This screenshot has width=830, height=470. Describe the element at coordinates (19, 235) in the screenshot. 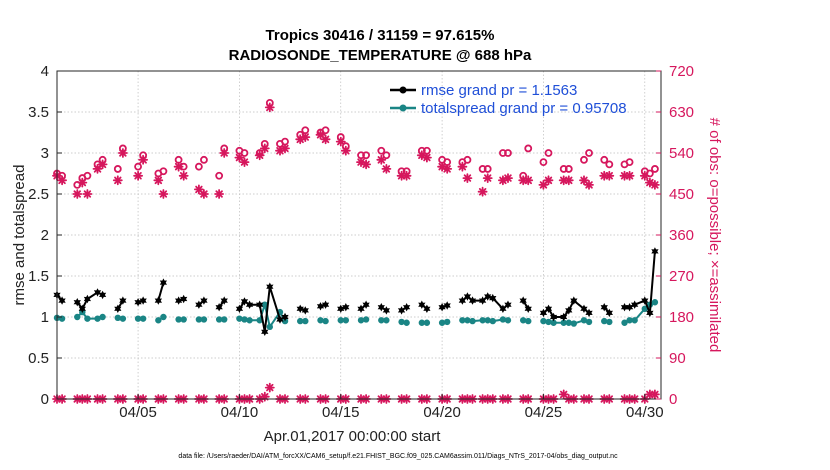

I see `y-axis-label: rmse and totalspread` at that location.